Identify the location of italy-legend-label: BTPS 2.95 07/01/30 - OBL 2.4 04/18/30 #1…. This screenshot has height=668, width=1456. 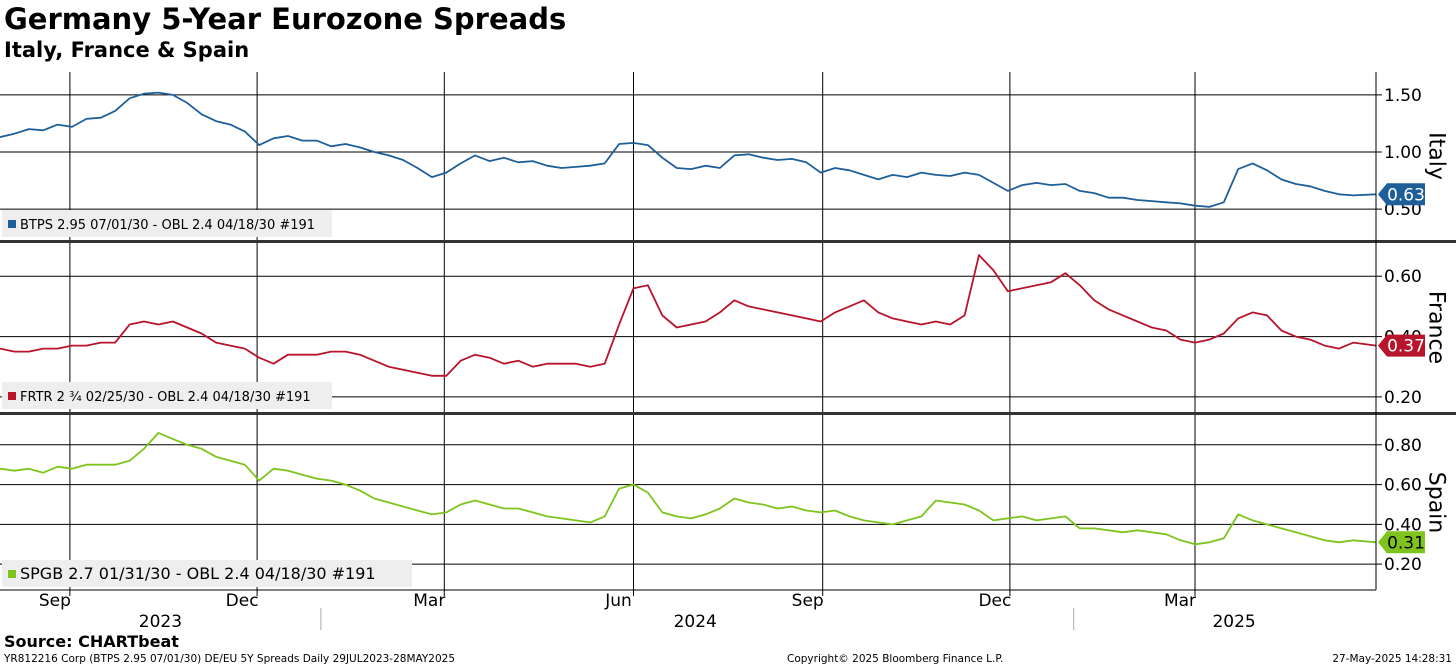
(167, 225).